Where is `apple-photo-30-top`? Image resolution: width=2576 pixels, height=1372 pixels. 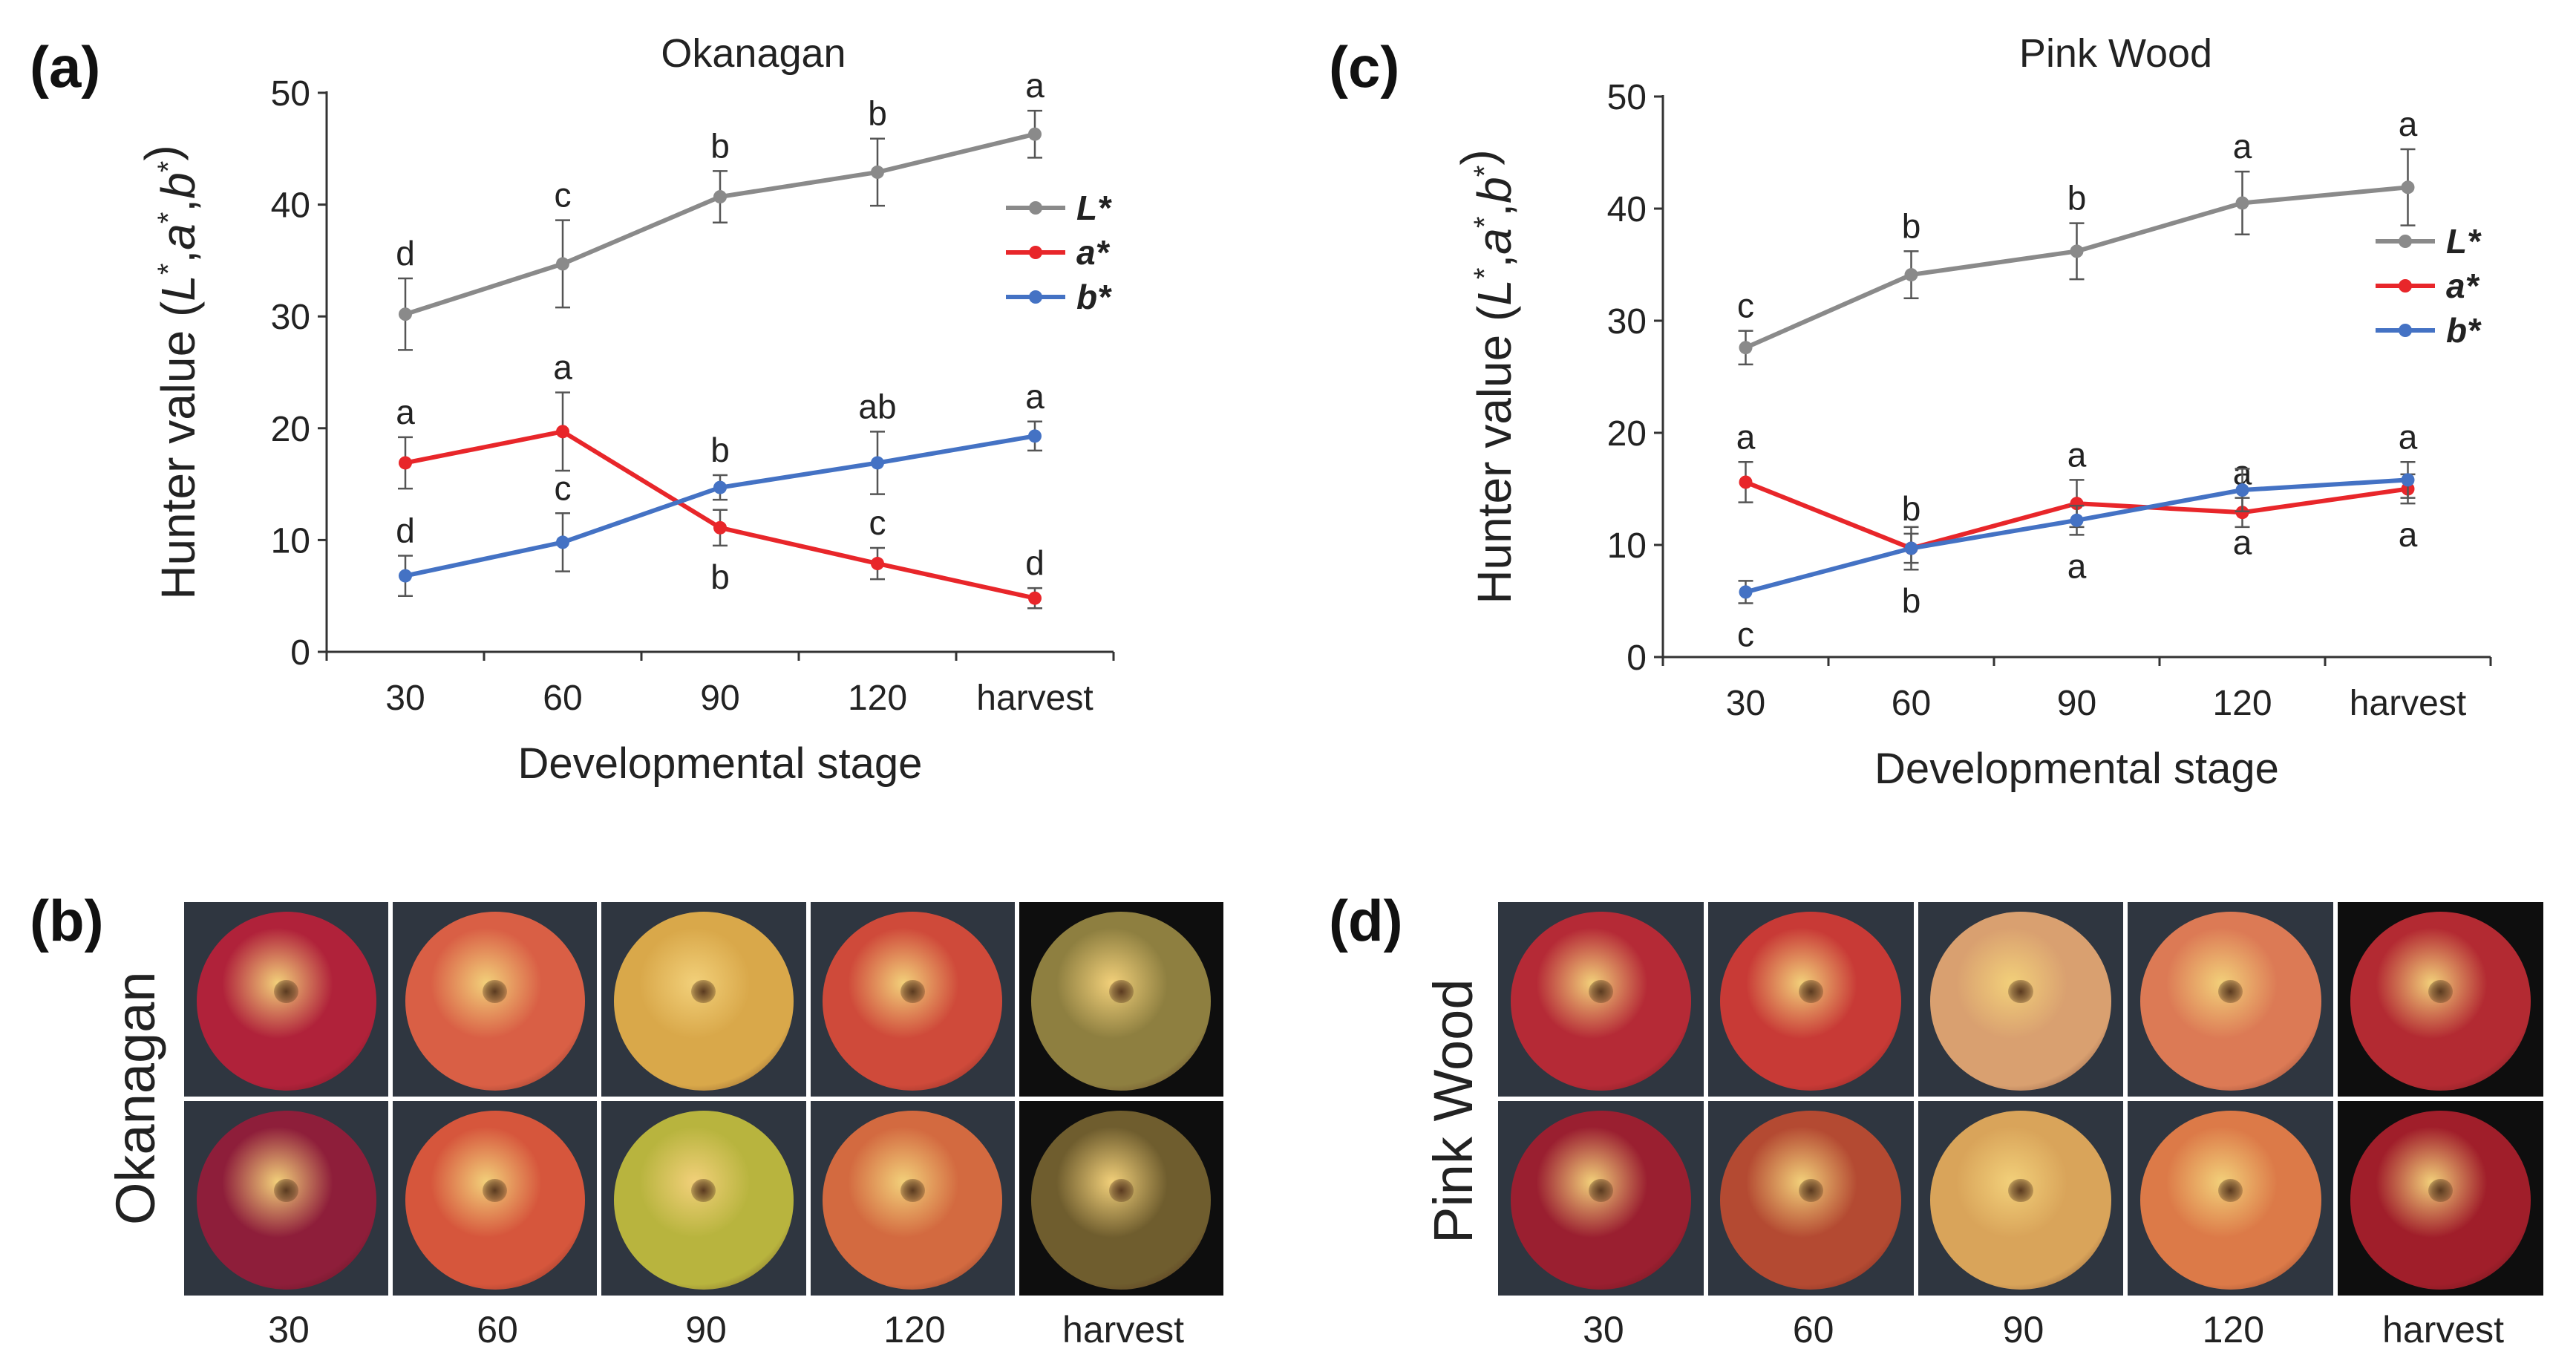 apple-photo-30-top is located at coordinates (286, 999).